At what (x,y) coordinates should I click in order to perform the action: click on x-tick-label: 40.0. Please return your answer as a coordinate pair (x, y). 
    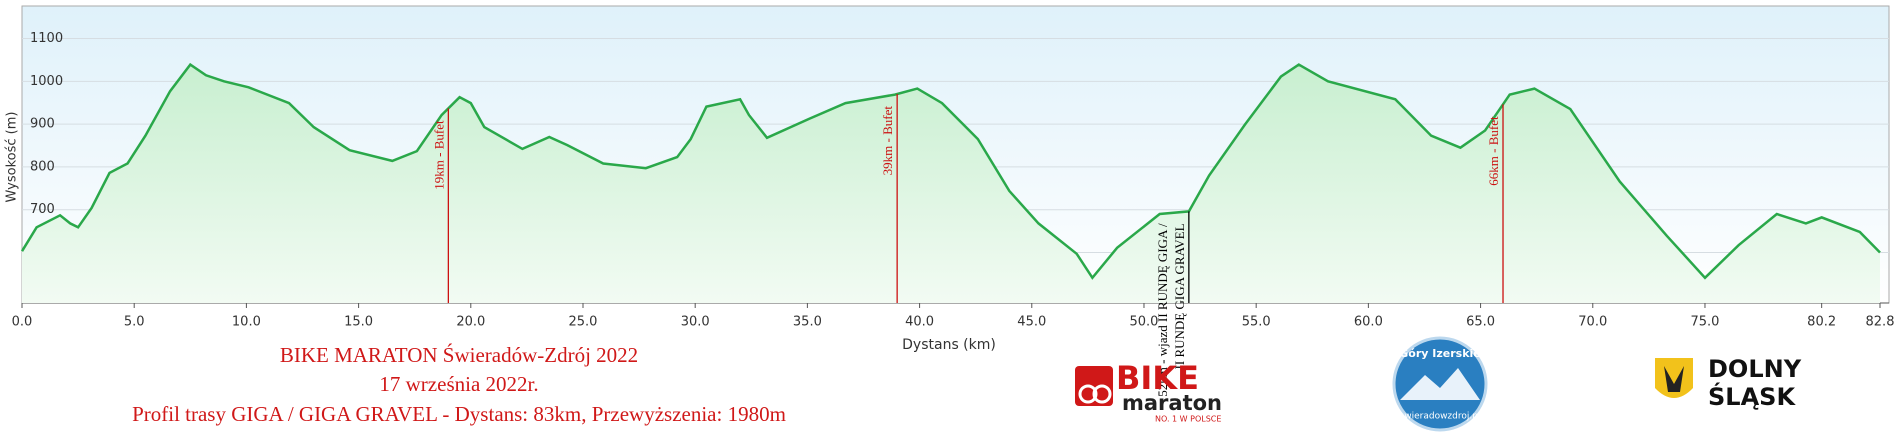
    Looking at the image, I should click on (919, 322).